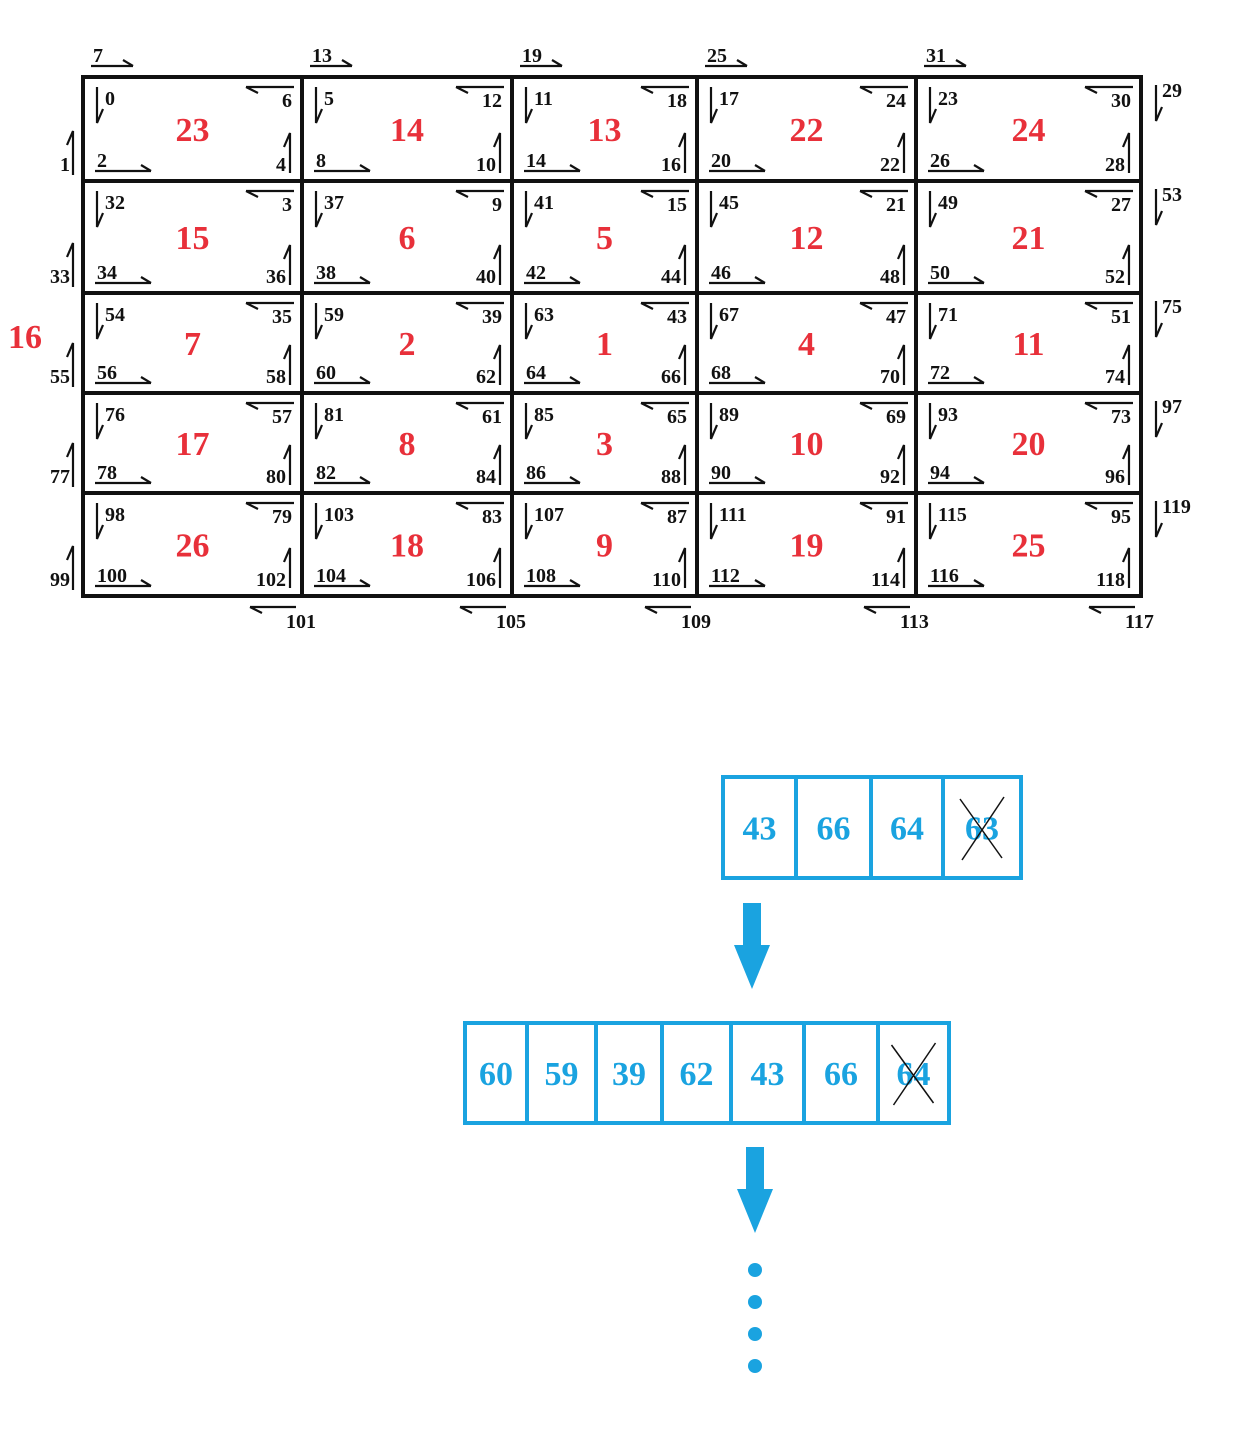 This screenshot has height=1436, width=1249. Describe the element at coordinates (193, 444) in the screenshot. I see `cell-label: 17` at that location.